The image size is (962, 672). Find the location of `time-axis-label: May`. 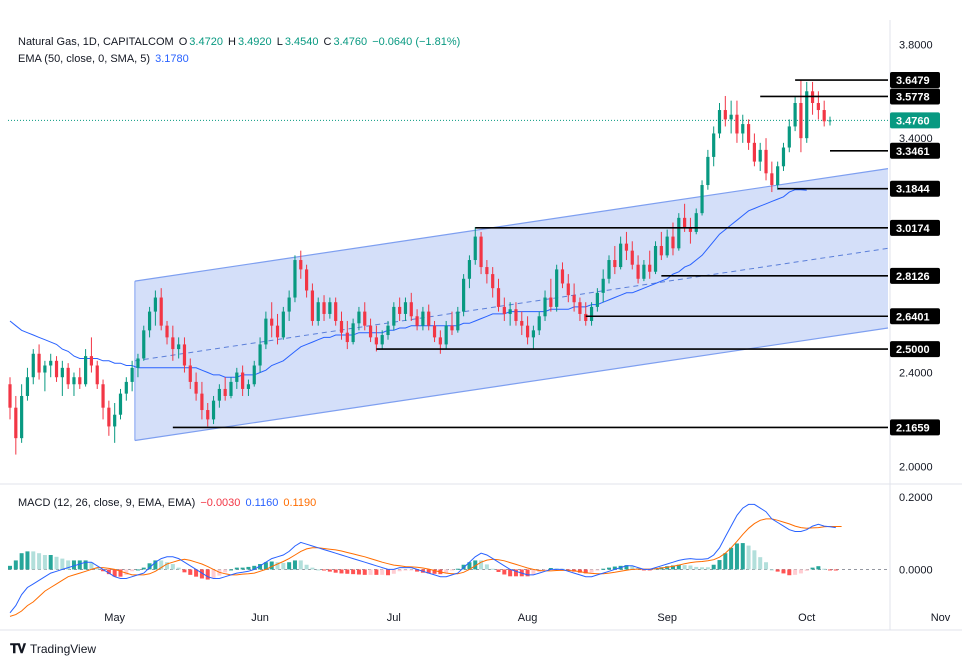

time-axis-label: May is located at coordinates (114, 618).